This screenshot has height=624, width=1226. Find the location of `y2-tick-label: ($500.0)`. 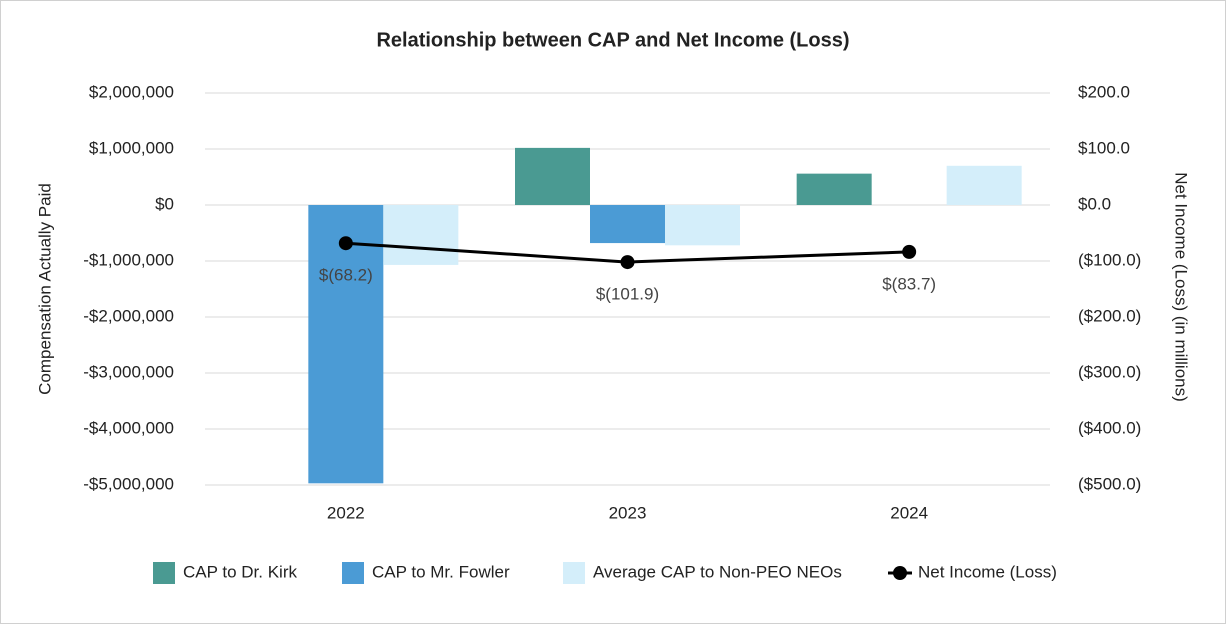

y2-tick-label: ($500.0) is located at coordinates (1109, 483).